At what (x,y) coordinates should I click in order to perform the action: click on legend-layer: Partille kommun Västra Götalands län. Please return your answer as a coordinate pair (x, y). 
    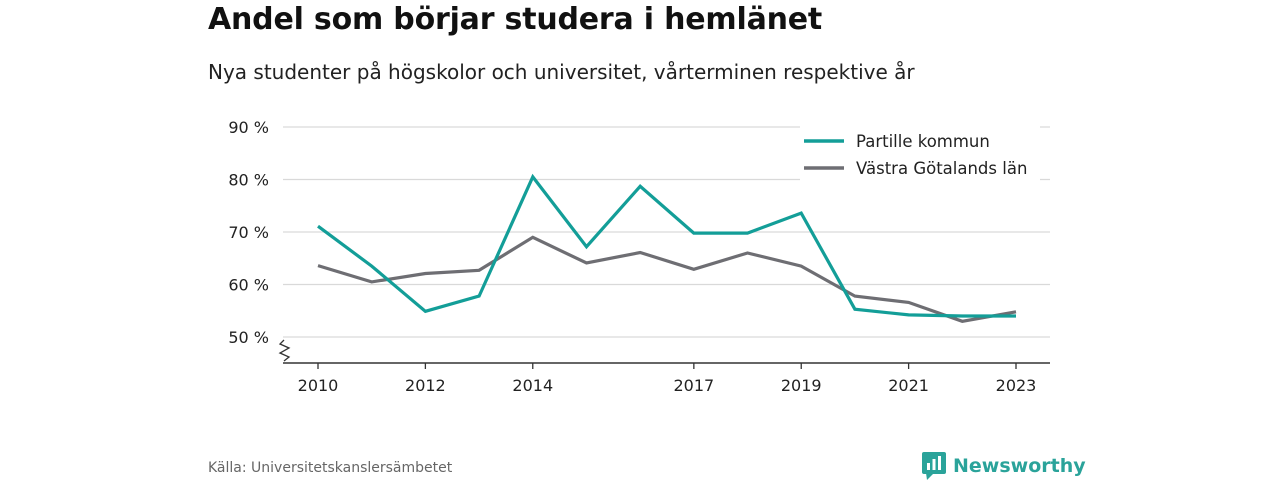
    Looking at the image, I should click on (920, 155).